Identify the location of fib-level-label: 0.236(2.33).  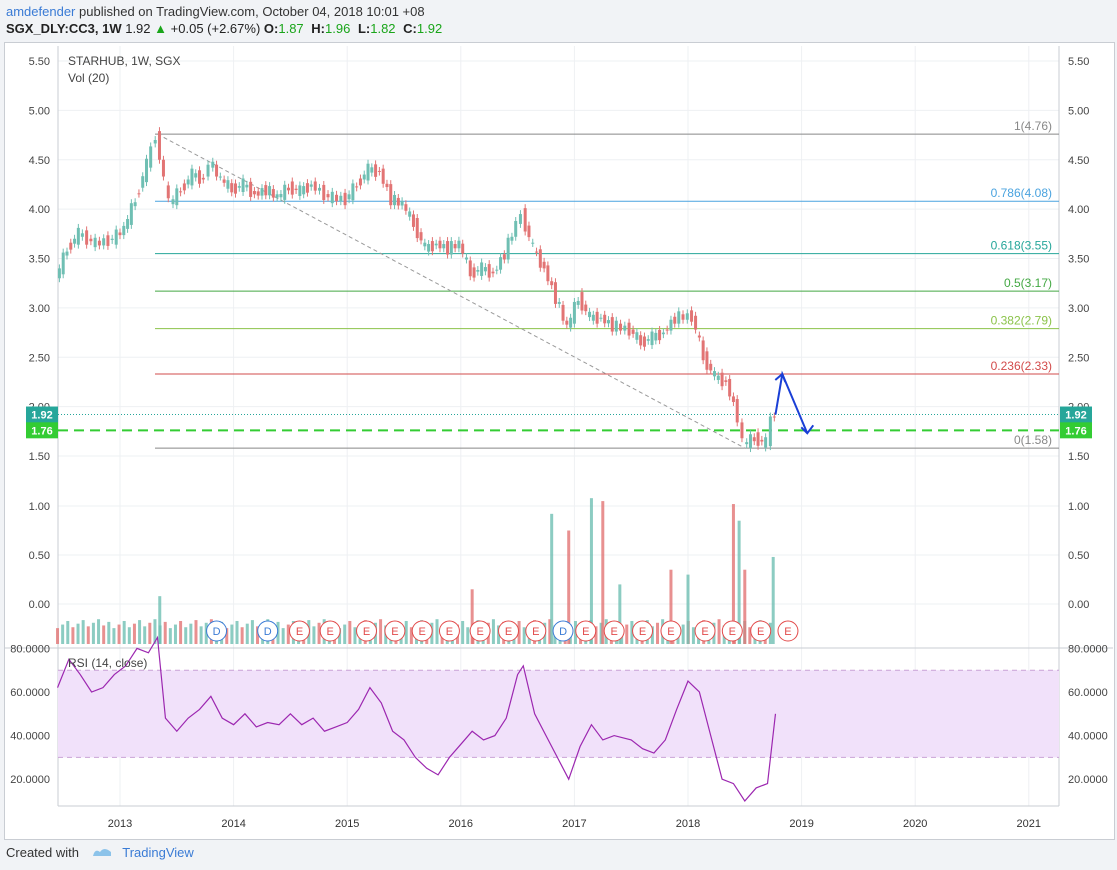
(1021, 366).